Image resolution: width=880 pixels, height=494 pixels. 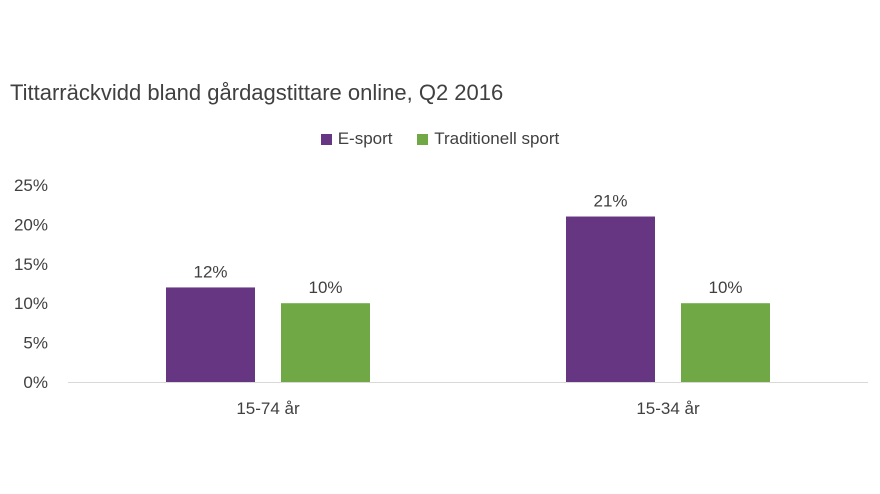 I want to click on legend-label-traditionell-sport: Traditionell sport, so click(x=497, y=138).